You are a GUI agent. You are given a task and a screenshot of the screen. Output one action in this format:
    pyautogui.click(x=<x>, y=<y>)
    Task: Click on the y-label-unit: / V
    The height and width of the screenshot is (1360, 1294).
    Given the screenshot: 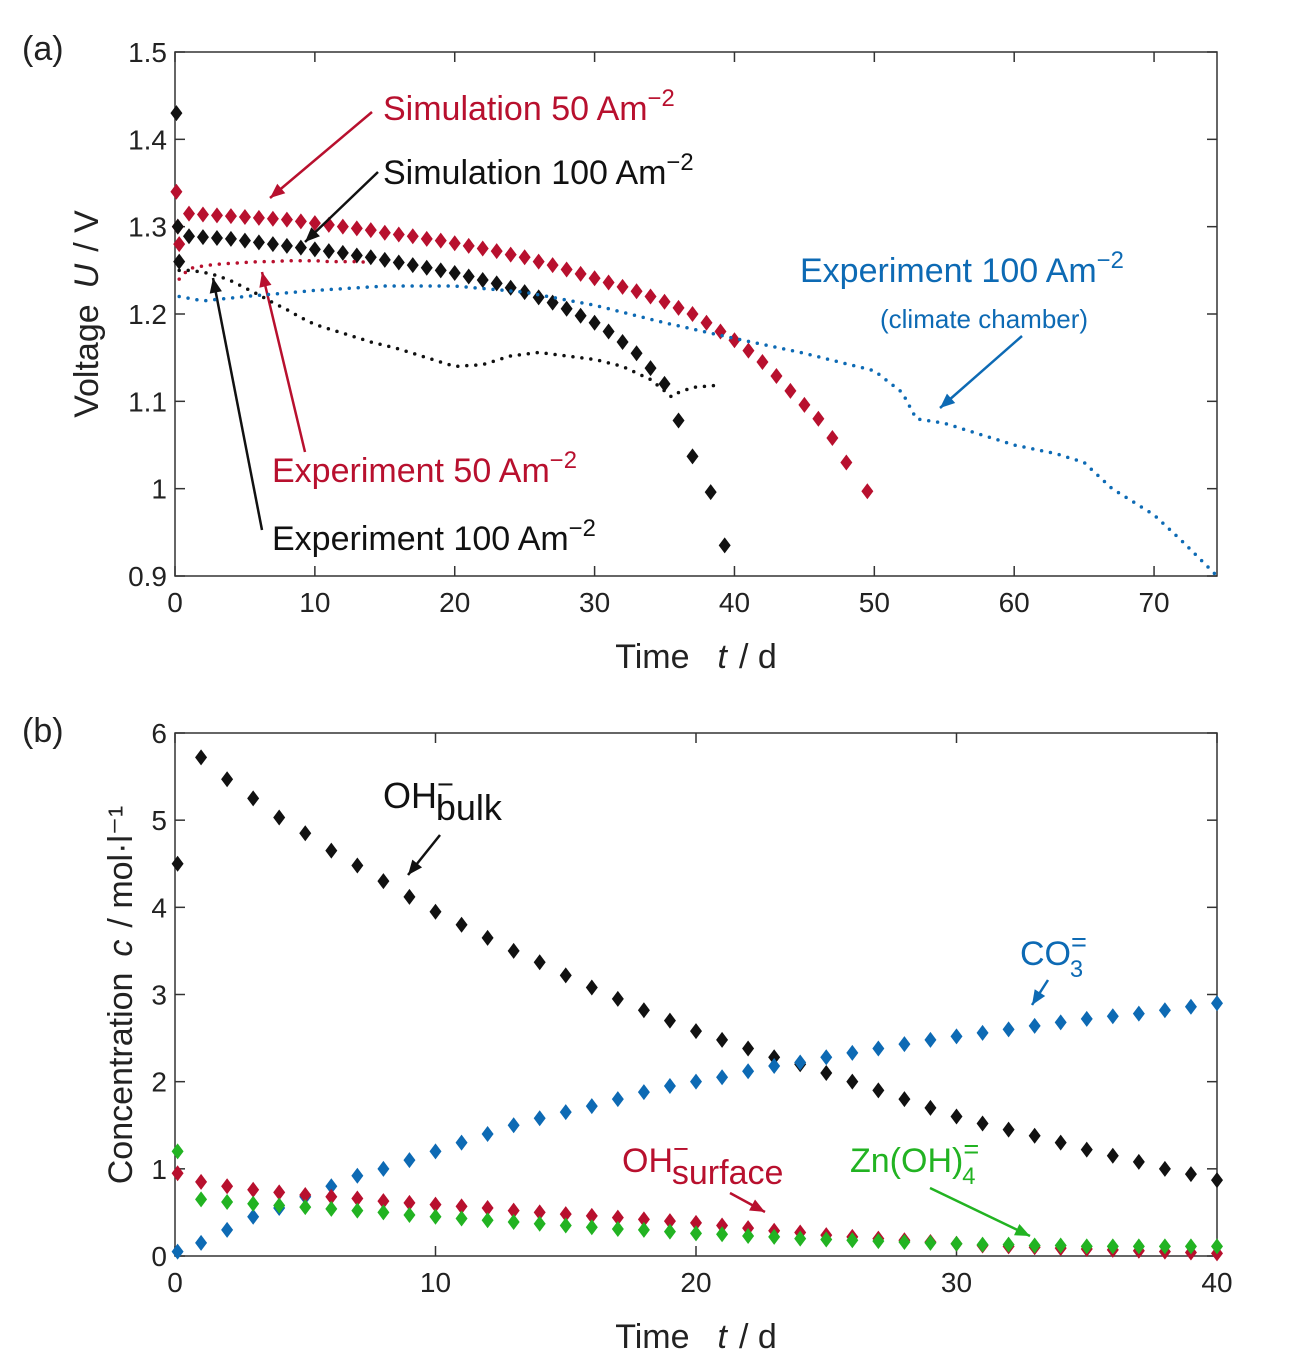 What is the action you would take?
    pyautogui.click(x=87, y=231)
    